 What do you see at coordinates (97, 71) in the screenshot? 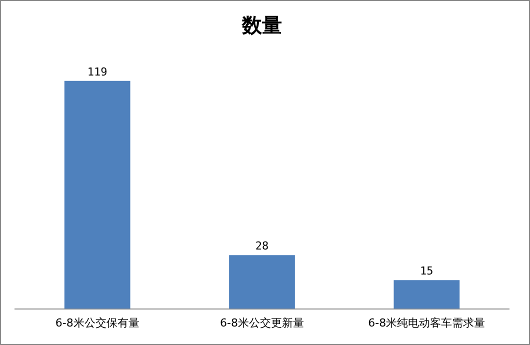
I see `data-label: 119` at bounding box center [97, 71].